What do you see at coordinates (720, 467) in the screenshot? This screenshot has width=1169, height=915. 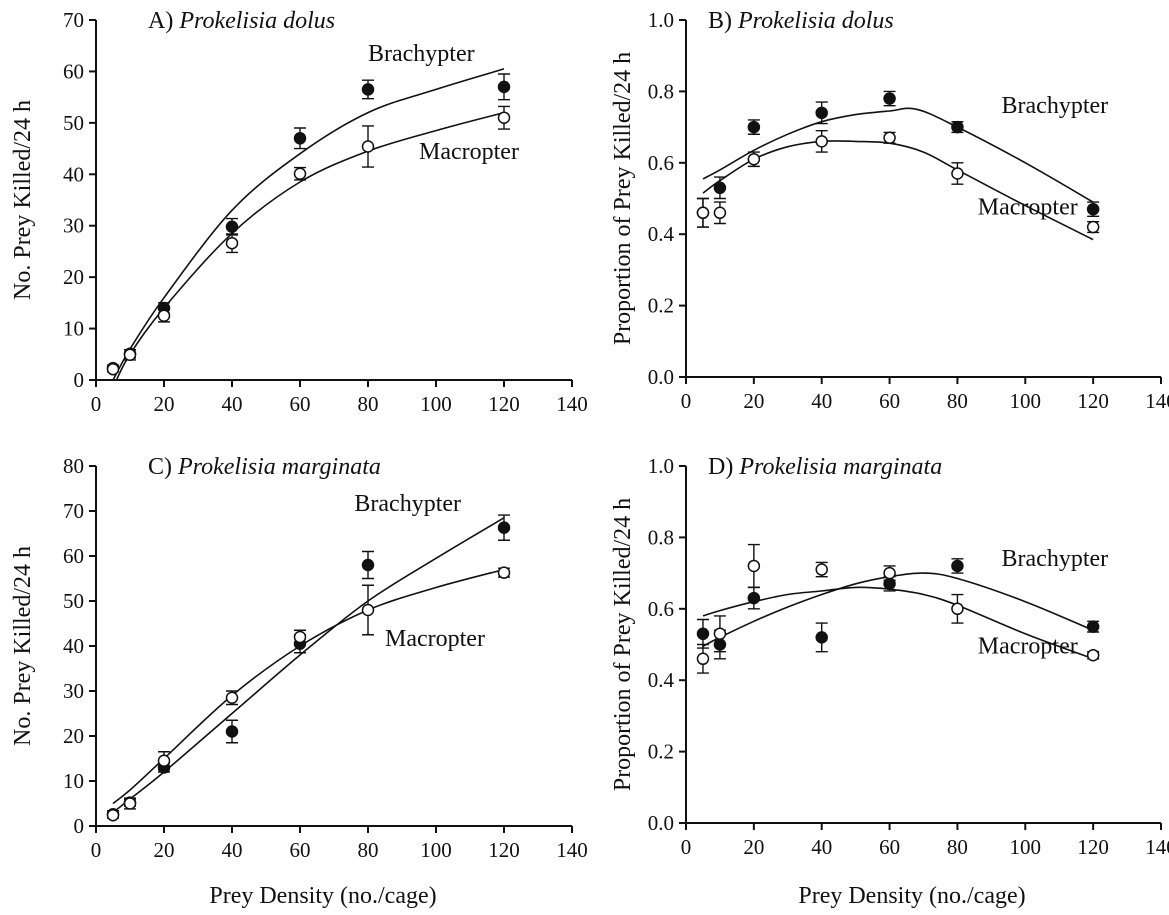 I see `panel-letter: D)` at bounding box center [720, 467].